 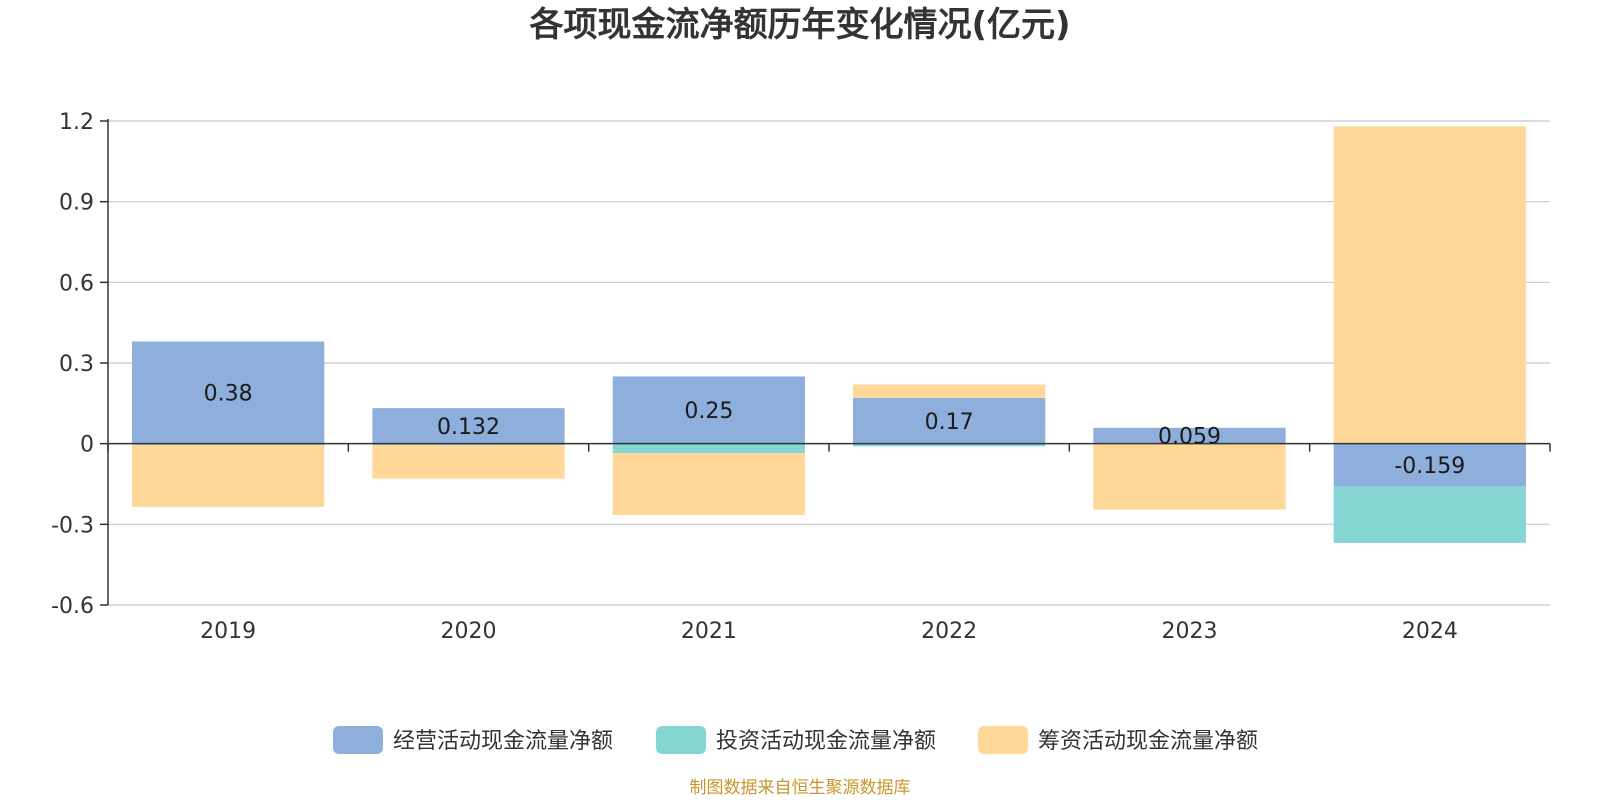 I want to click on y-tick-label-4: 0, so click(x=87, y=445).